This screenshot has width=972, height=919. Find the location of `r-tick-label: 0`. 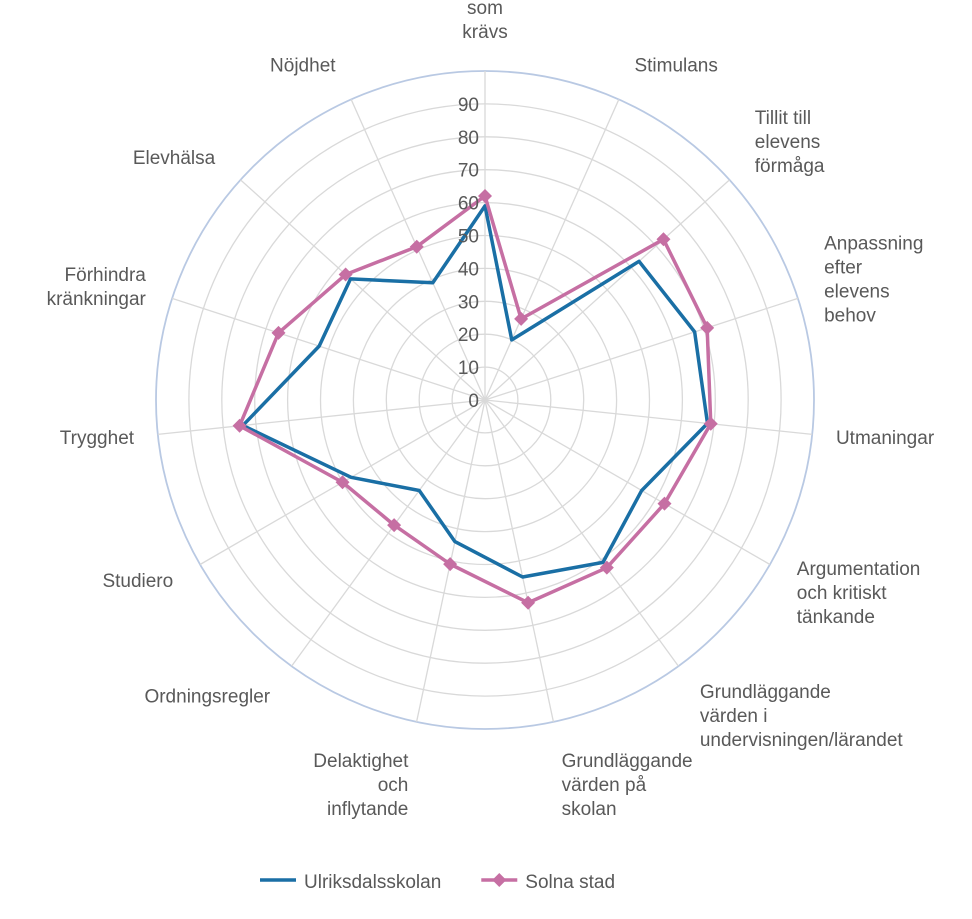

r-tick-label: 0 is located at coordinates (473, 401).